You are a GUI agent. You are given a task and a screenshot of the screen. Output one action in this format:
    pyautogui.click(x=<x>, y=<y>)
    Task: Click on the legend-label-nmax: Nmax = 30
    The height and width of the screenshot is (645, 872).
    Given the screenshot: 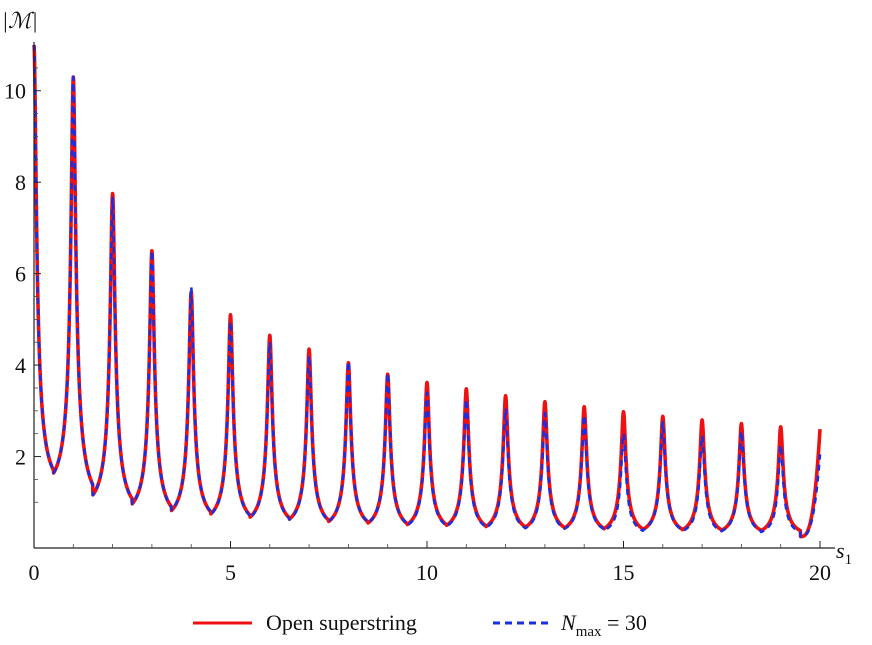 What is the action you would take?
    pyautogui.click(x=603, y=625)
    